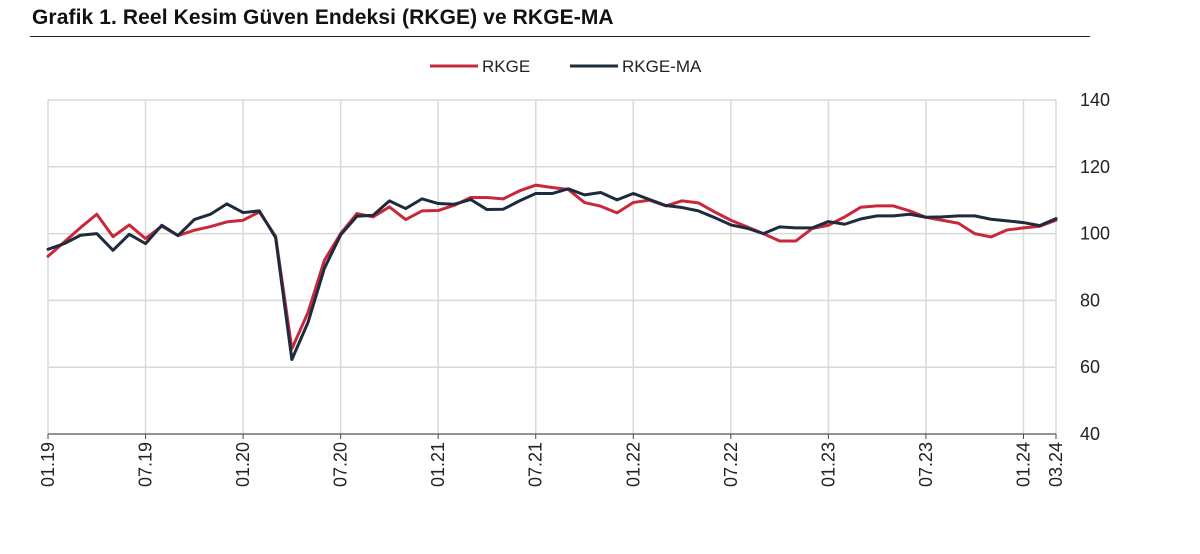 This screenshot has height=554, width=1200. Describe the element at coordinates (828, 464) in the screenshot. I see `x-tick-label: 01.23` at that location.